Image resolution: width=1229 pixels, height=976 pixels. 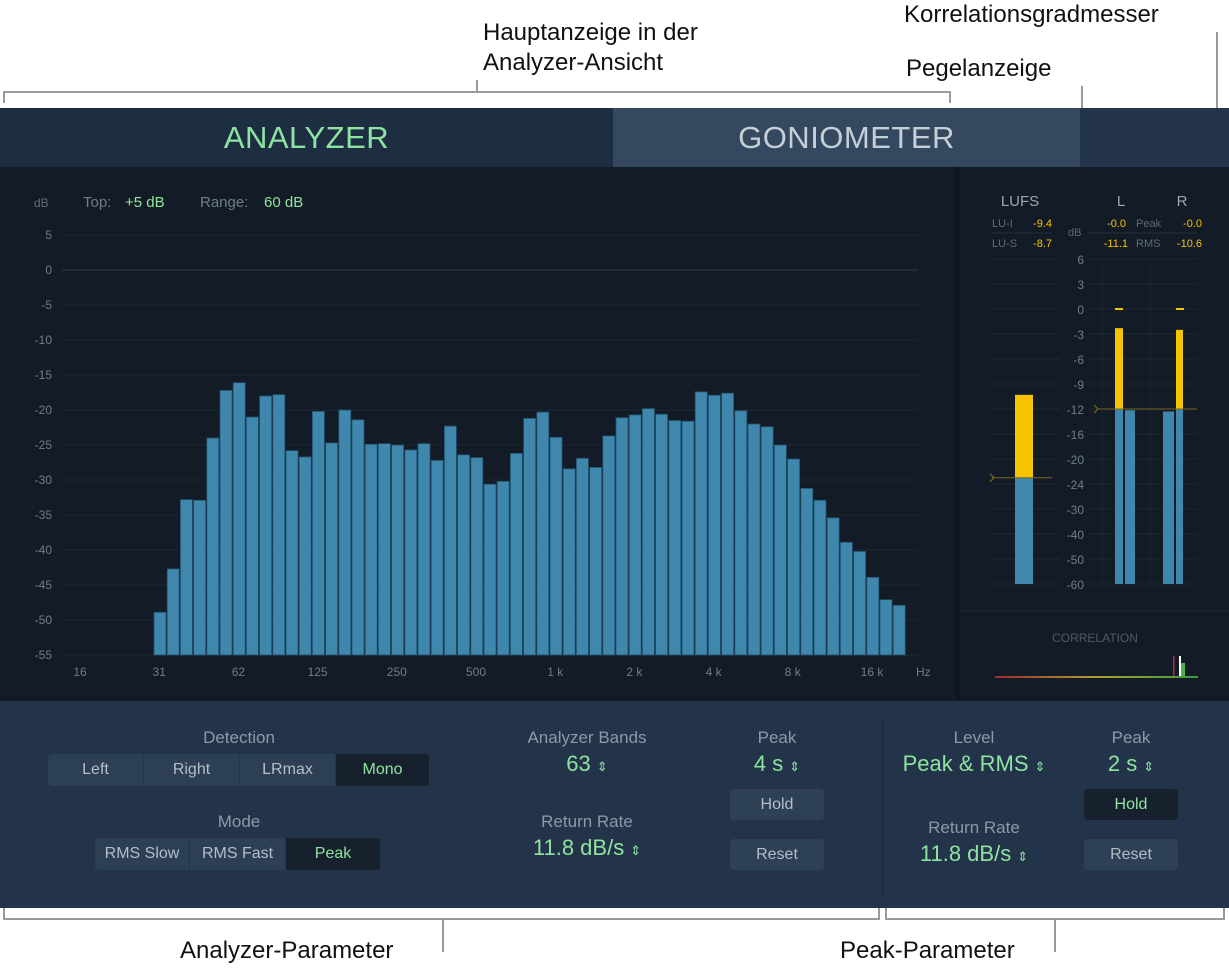 I want to click on x-tick-label: 2 k, so click(x=634, y=672).